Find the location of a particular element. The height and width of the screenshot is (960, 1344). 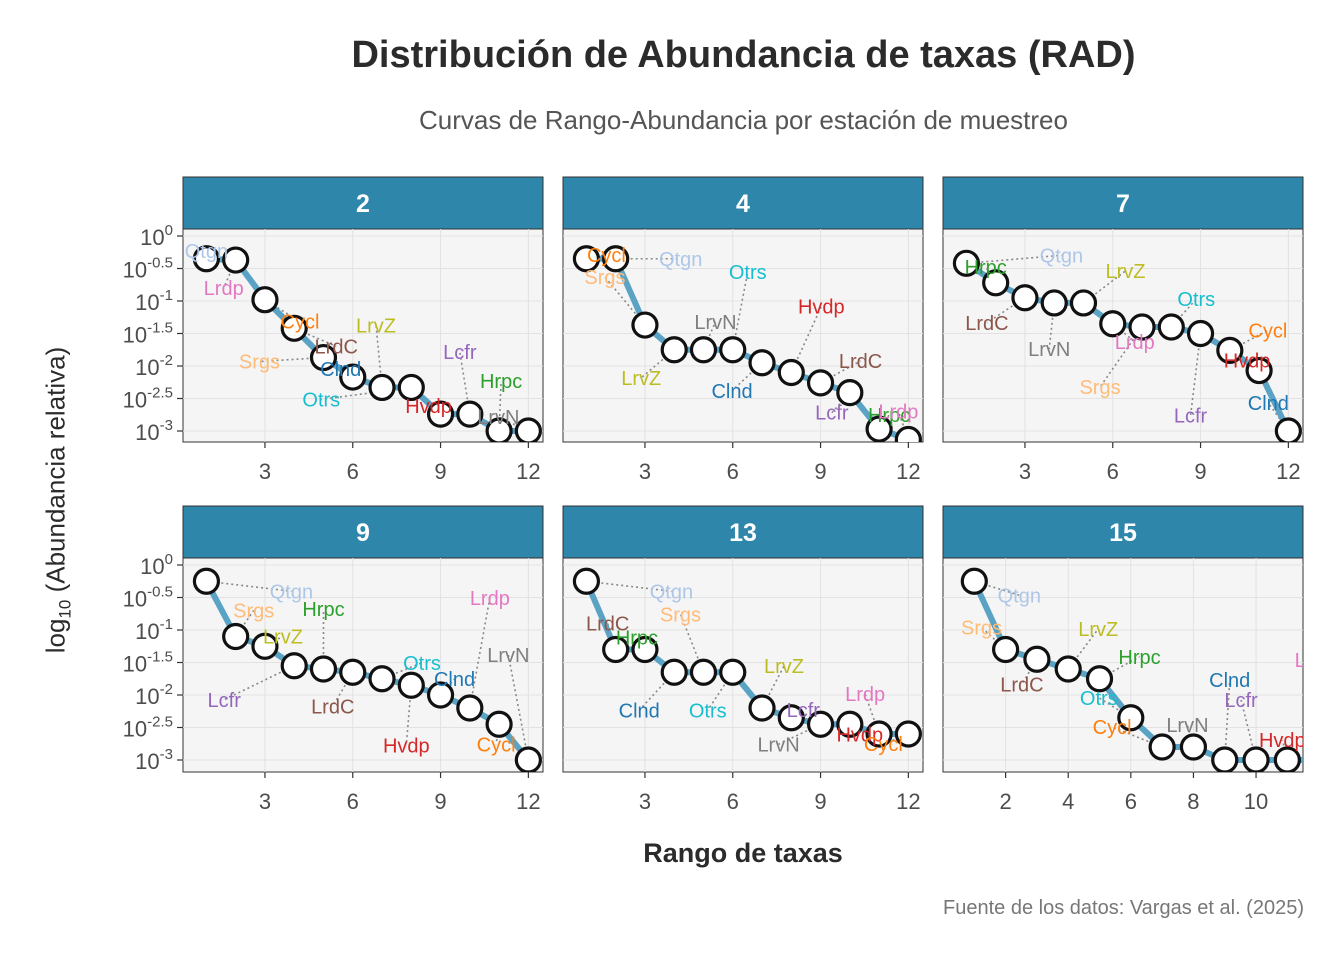

facet-strip-label: 13 is located at coordinates (743, 533).